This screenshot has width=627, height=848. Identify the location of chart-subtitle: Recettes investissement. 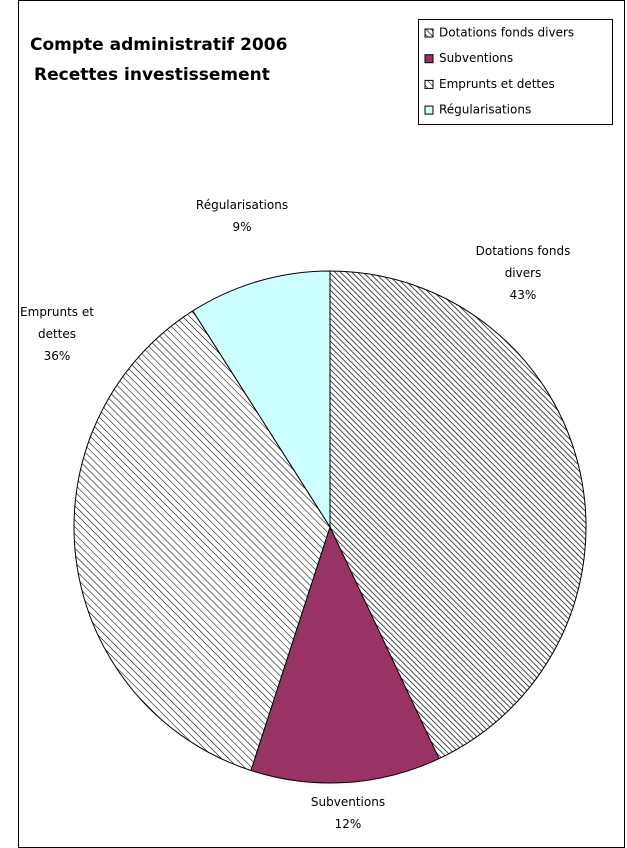
(152, 75).